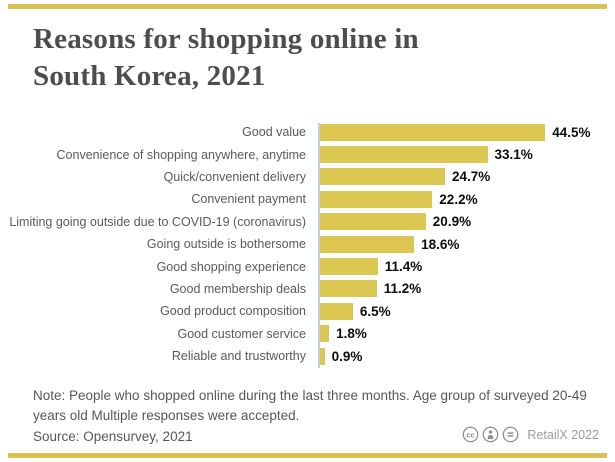  What do you see at coordinates (307, 266) in the screenshot?
I see `bar-row: Good shopping experience 11.4%` at bounding box center [307, 266].